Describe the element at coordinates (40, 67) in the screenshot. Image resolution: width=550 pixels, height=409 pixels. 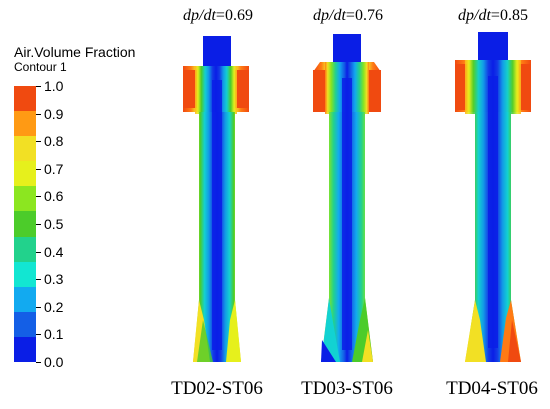
I see `legend-subtitle: Contour 1` at that location.